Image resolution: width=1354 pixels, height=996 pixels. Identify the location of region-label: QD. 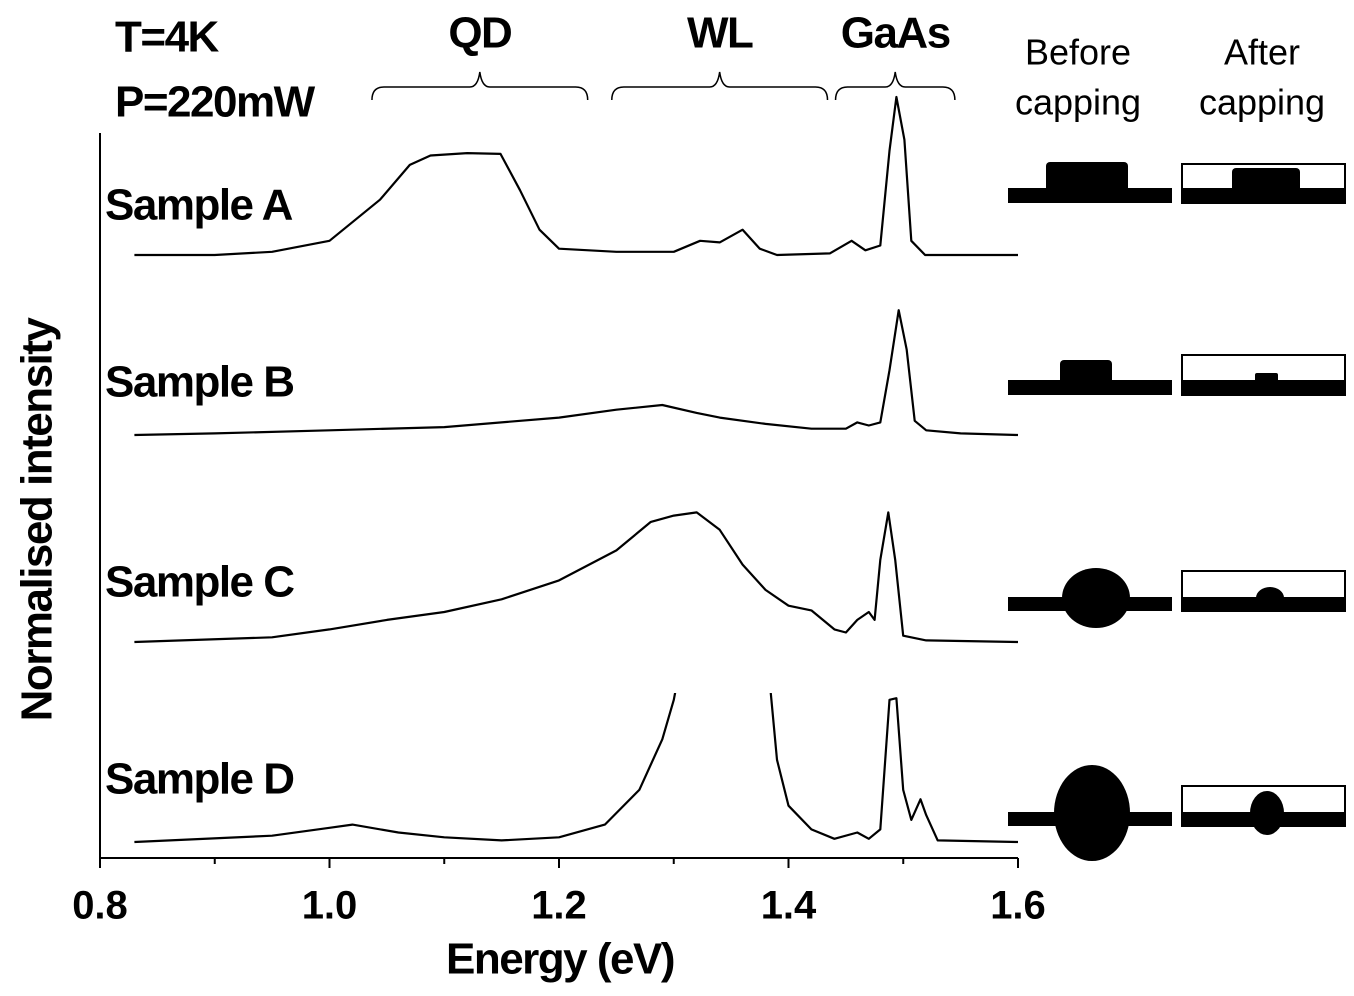
(479, 33).